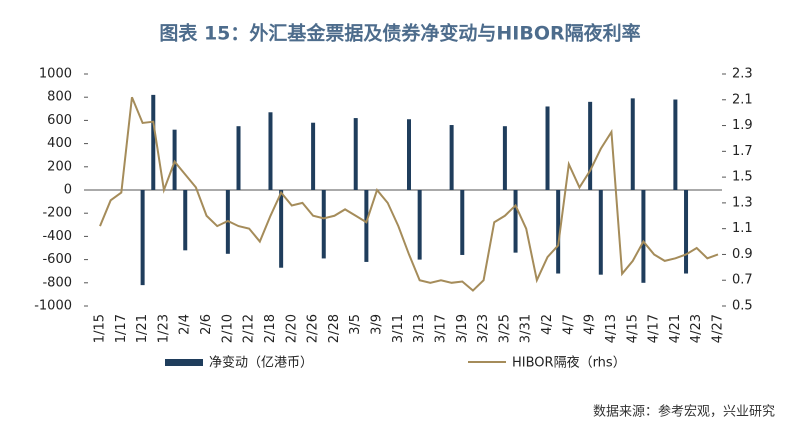 This screenshot has height=440, width=800. What do you see at coordinates (684, 412) in the screenshot?
I see `source-note: 数据来源：参考宏观，兴业研究` at bounding box center [684, 412].